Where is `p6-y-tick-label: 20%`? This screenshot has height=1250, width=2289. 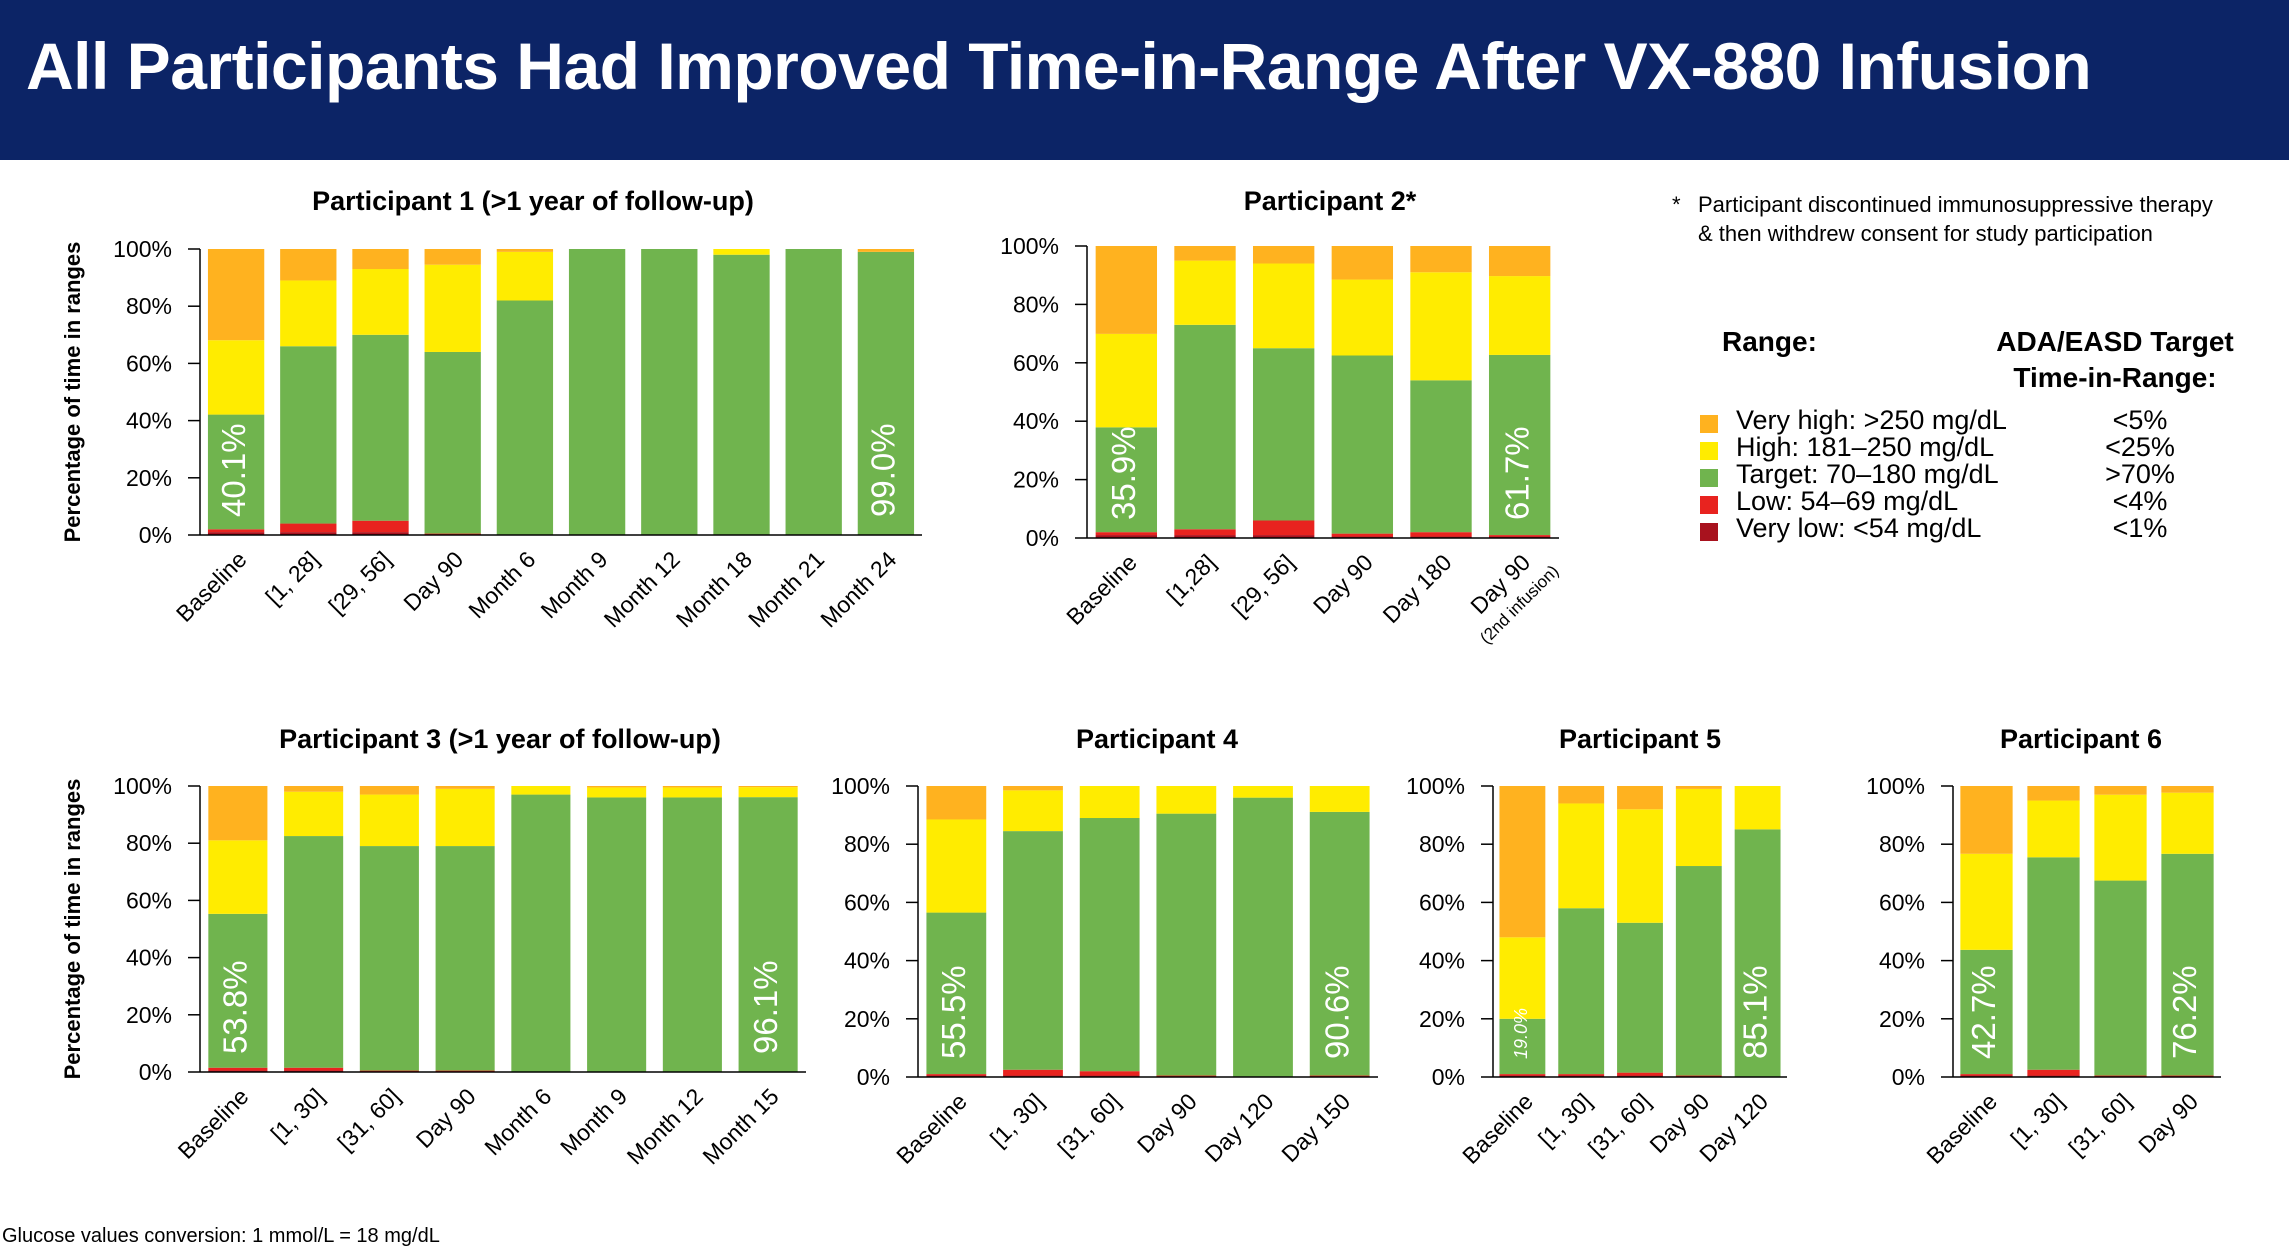 p6-y-tick-label: 20% is located at coordinates (1902, 1019).